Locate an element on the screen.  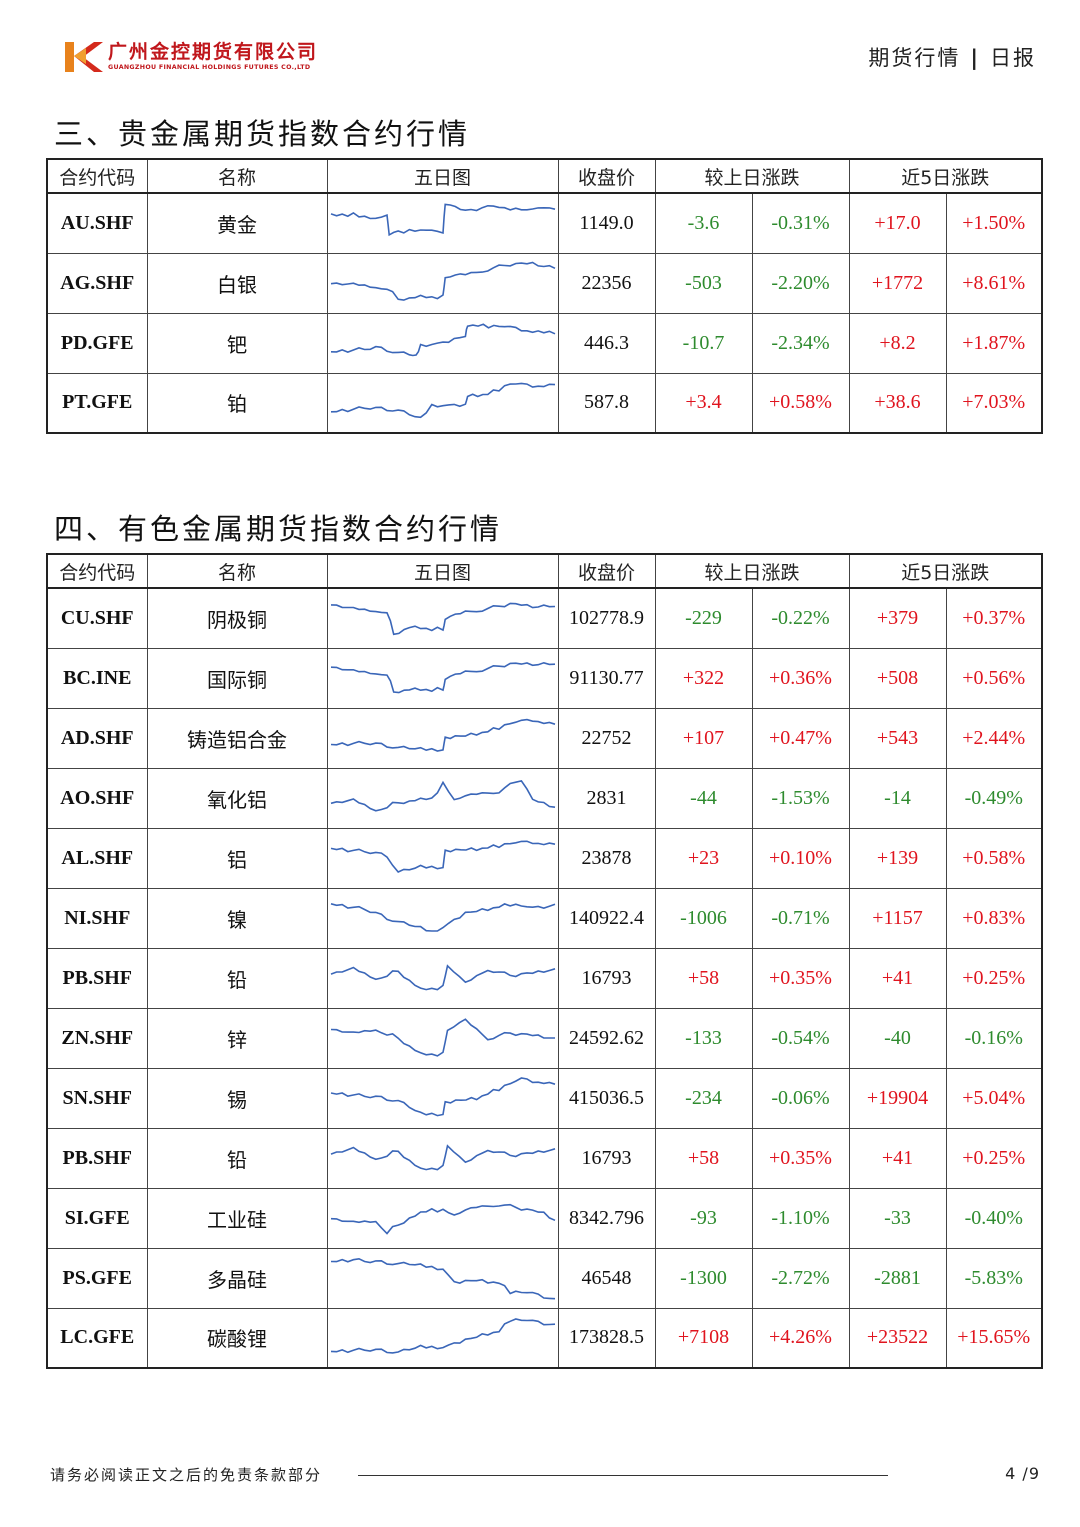
contract-name: 阴极铜 is located at coordinates (237, 618).